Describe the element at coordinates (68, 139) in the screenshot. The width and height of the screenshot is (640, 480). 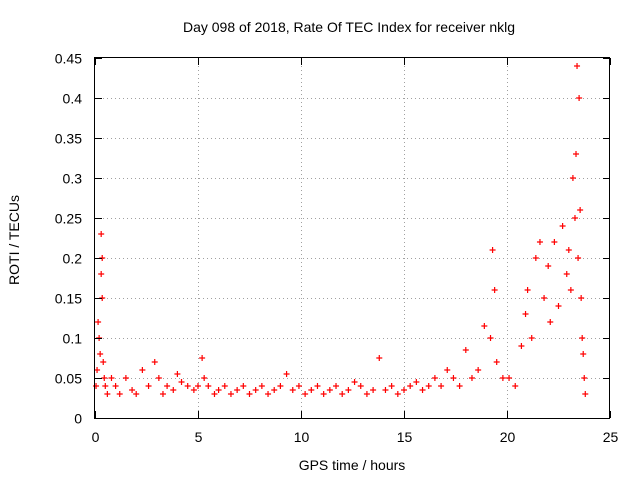
I see `y-tick-label: 0.35` at that location.